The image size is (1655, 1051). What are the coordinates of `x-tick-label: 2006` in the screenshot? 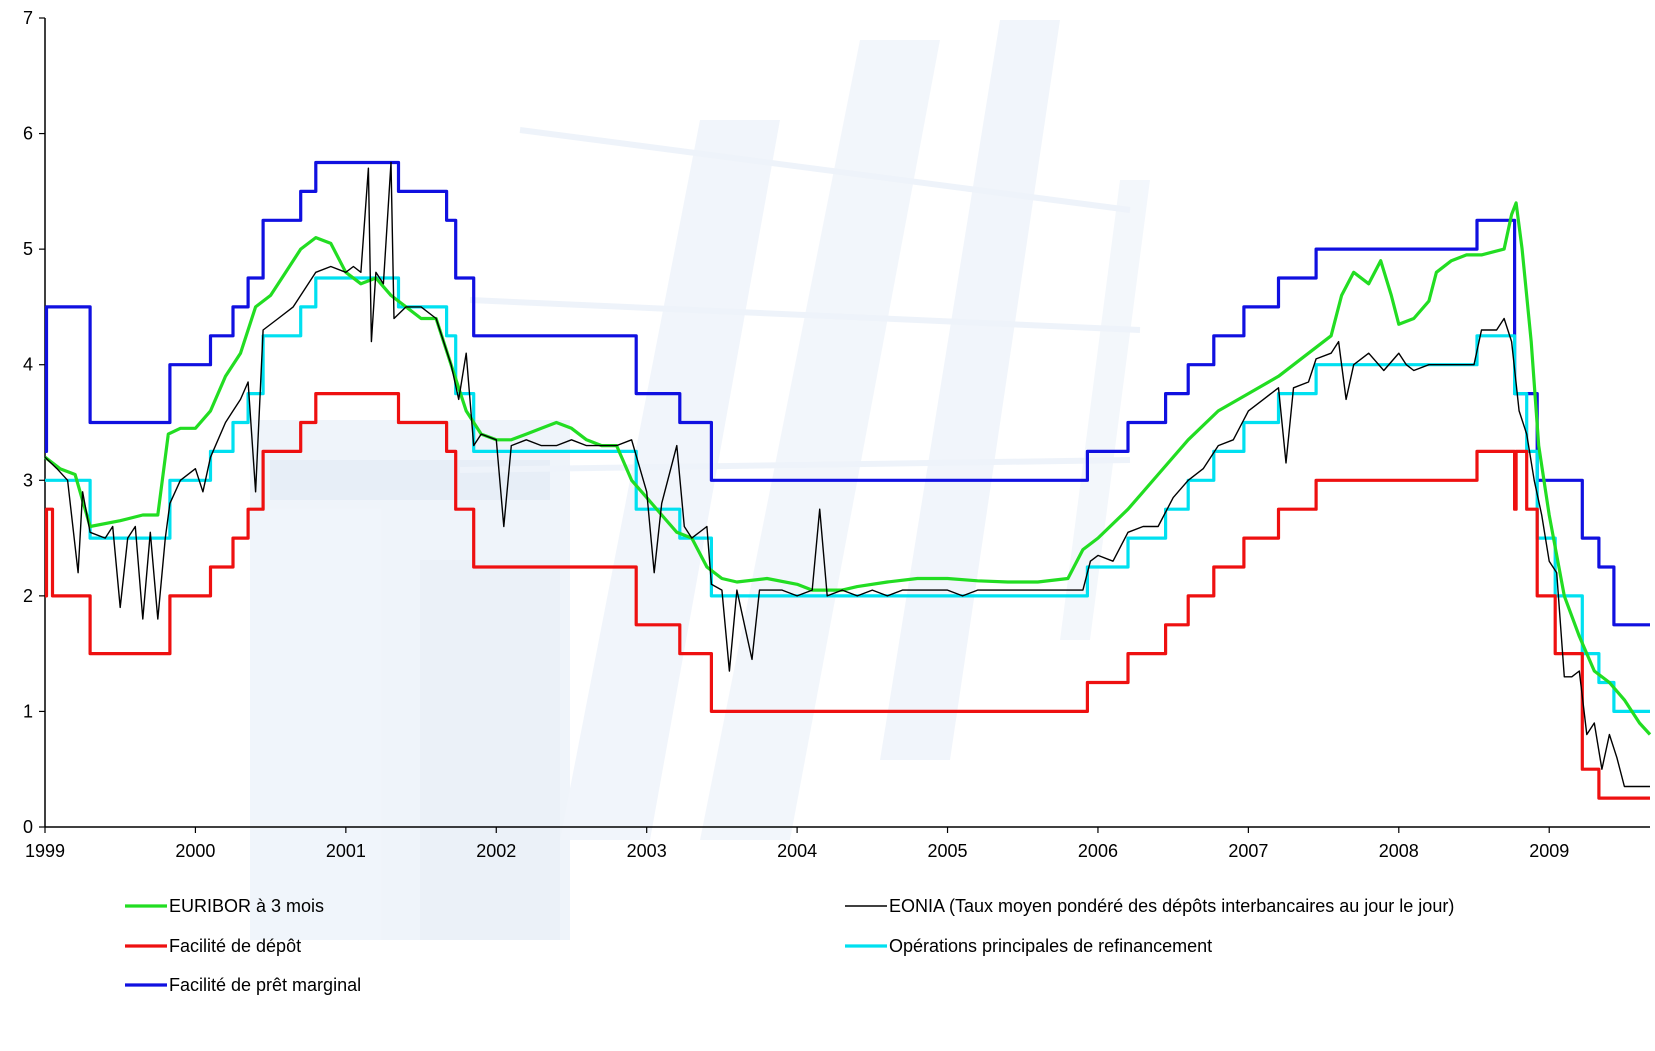 It's located at (1098, 851).